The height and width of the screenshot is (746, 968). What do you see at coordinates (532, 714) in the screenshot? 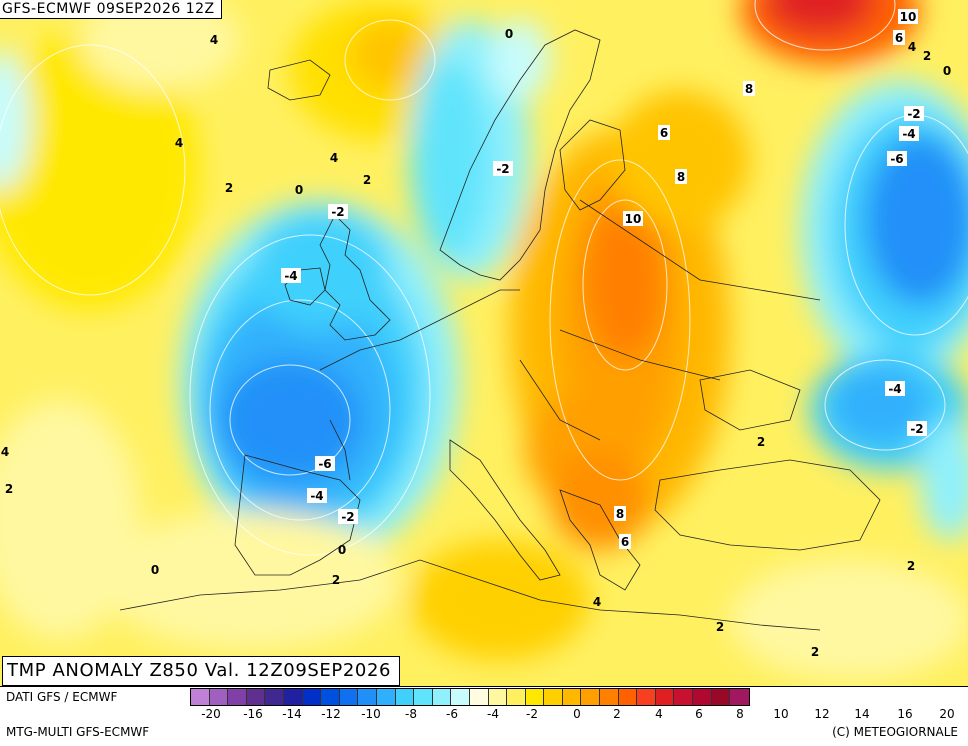
I see `scale-tick-label: -2` at bounding box center [532, 714].